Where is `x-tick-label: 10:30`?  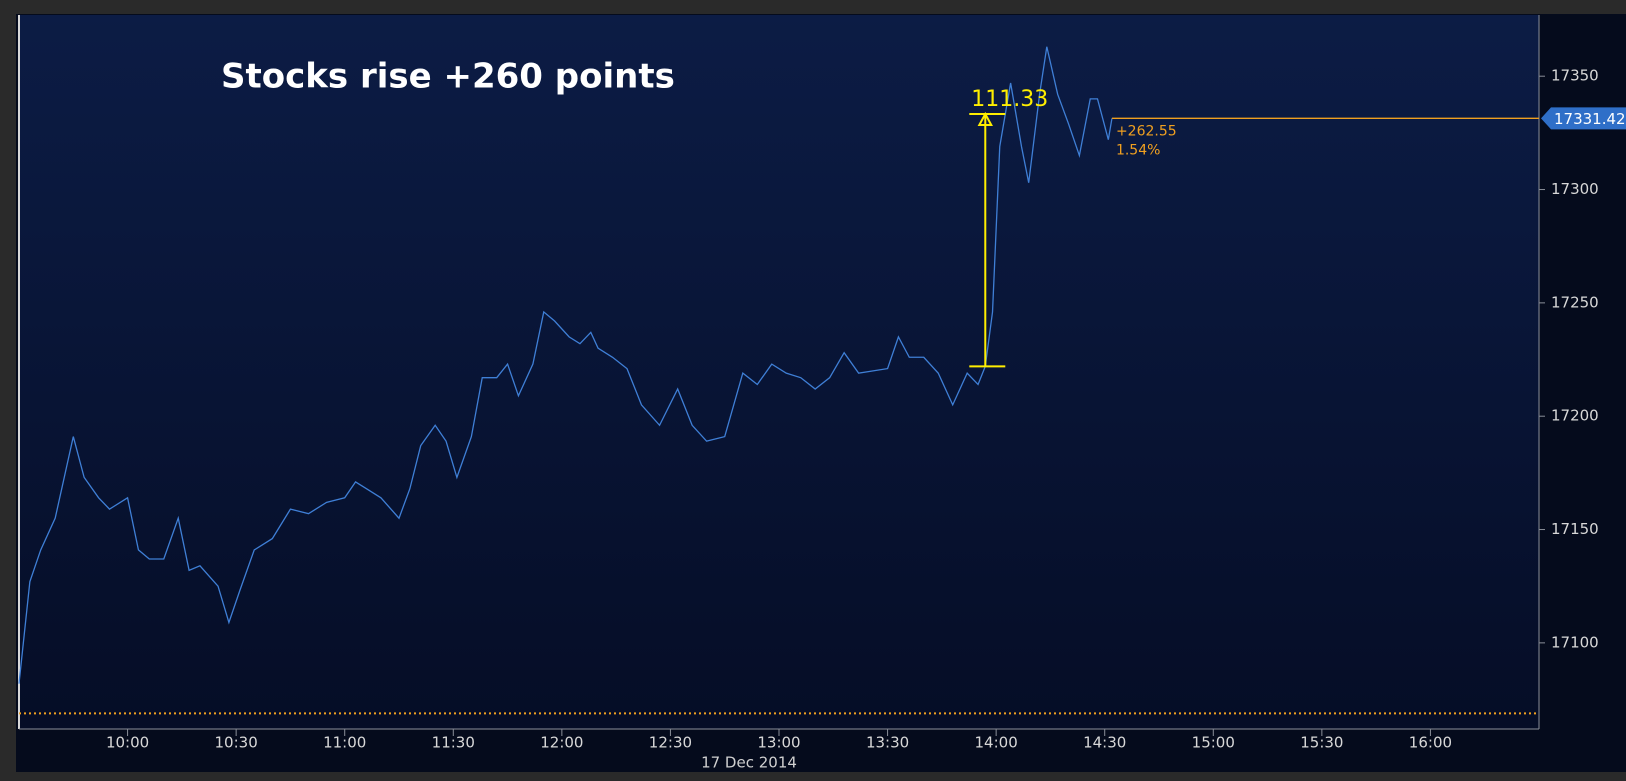 x-tick-label: 10:30 is located at coordinates (236, 743).